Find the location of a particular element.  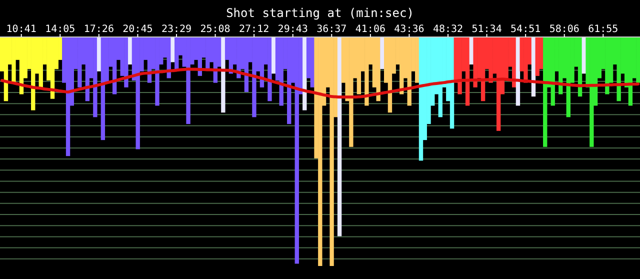

x-tick-label: 27:12 is located at coordinates (254, 29).